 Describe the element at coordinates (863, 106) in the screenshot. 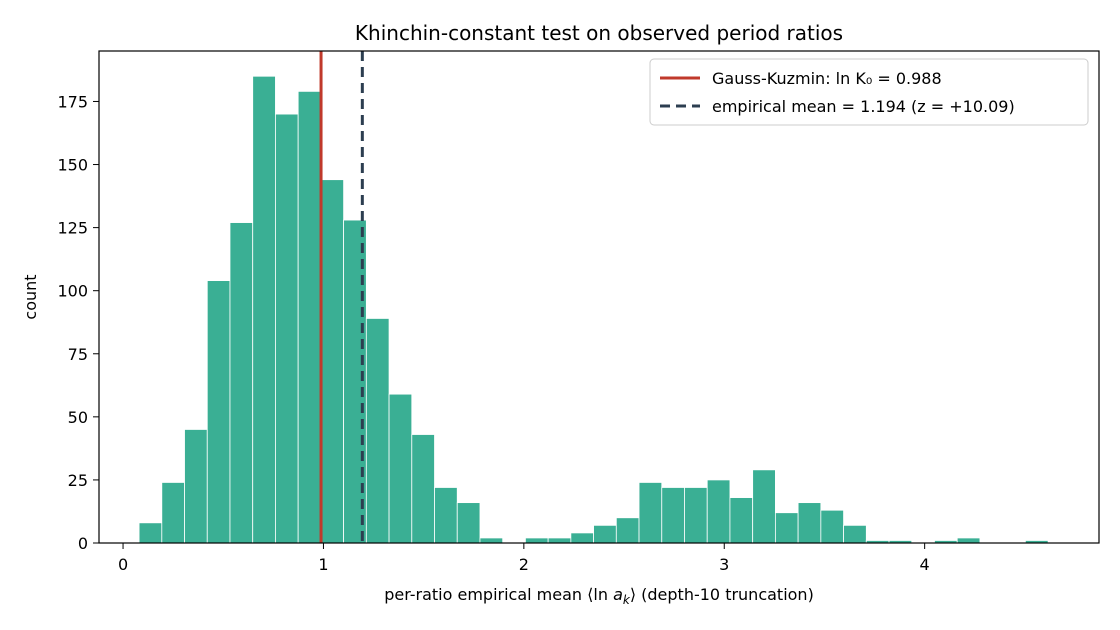

I see `legend-label-empirical-mean: empirical mean = 1.194 (z = +10.09)` at that location.